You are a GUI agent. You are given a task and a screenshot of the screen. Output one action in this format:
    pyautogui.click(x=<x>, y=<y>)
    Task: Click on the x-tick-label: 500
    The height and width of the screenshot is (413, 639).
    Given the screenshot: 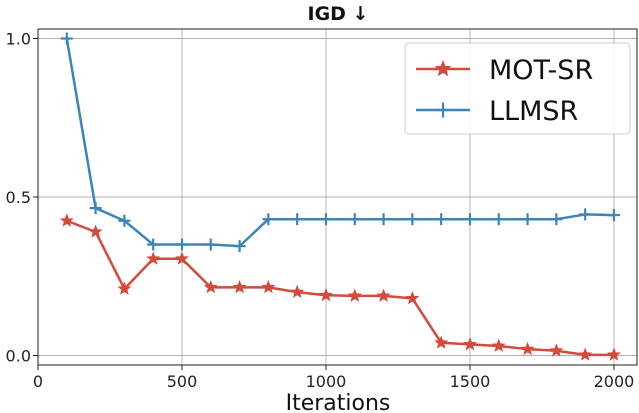 What is the action you would take?
    pyautogui.click(x=182, y=381)
    